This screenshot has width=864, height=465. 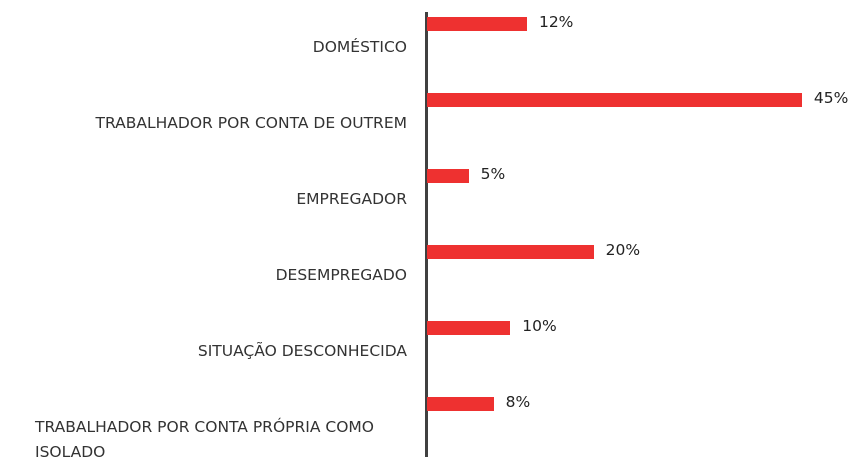 What do you see at coordinates (302, 351) in the screenshot?
I see `y-tick-label: SITUAÇÃO DESCONHECIDA` at bounding box center [302, 351].